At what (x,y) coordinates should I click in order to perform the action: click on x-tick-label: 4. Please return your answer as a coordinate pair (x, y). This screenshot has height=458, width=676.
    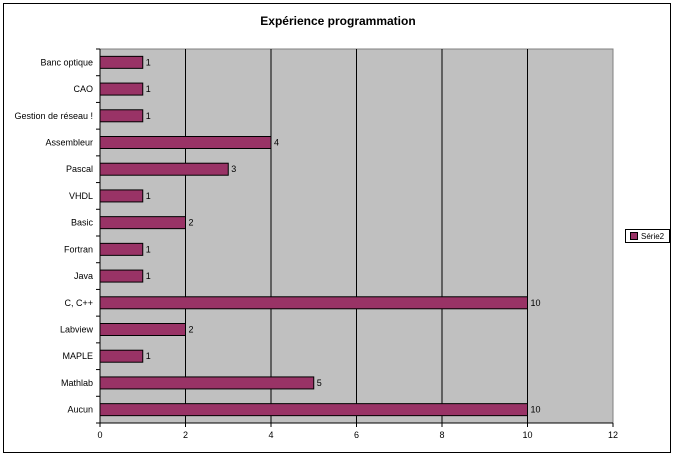
    Looking at the image, I should click on (270, 435).